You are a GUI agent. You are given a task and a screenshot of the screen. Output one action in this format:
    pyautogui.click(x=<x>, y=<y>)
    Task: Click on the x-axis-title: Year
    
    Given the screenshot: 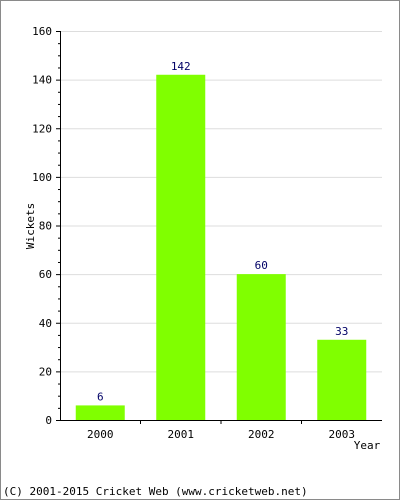 What is the action you would take?
    pyautogui.click(x=367, y=445)
    